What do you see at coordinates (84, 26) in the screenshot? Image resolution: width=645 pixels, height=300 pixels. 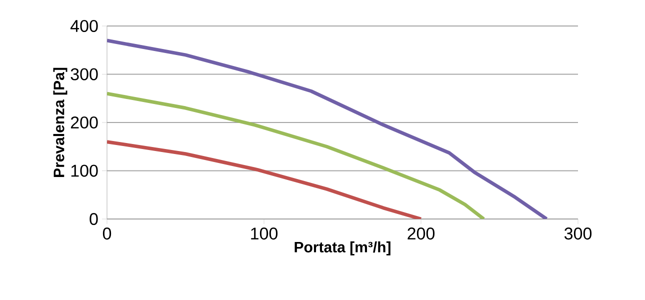 I see `y-tick-label: 400` at bounding box center [84, 26].